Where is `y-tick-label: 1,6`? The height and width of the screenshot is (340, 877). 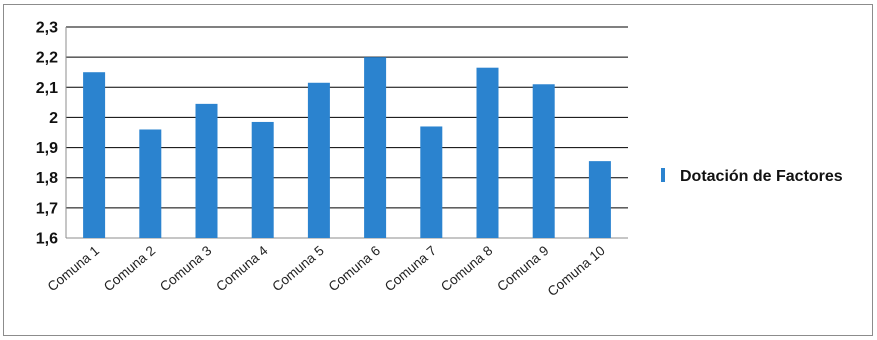
y-tick-label: 1,6 is located at coordinates (47, 239).